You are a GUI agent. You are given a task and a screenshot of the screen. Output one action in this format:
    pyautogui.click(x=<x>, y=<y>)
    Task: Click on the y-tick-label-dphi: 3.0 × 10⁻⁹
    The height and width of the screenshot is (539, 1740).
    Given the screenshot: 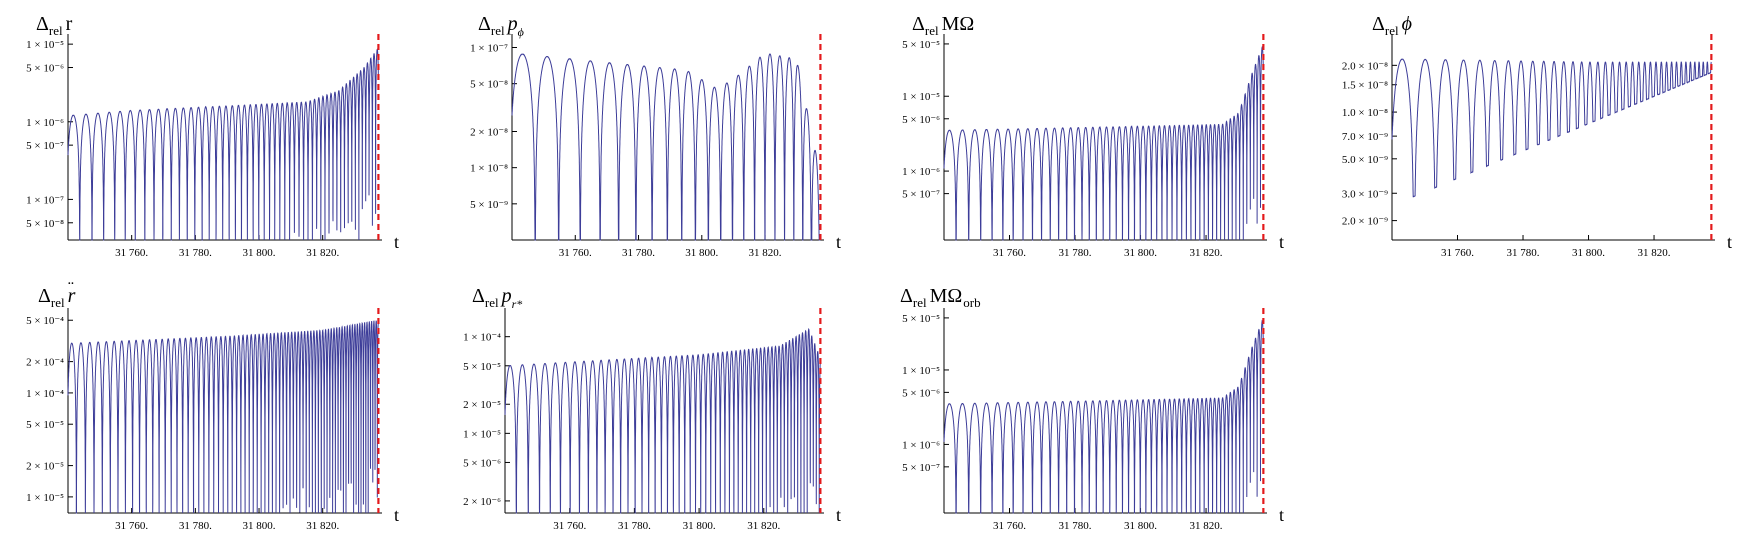 What is the action you would take?
    pyautogui.click(x=1365, y=194)
    